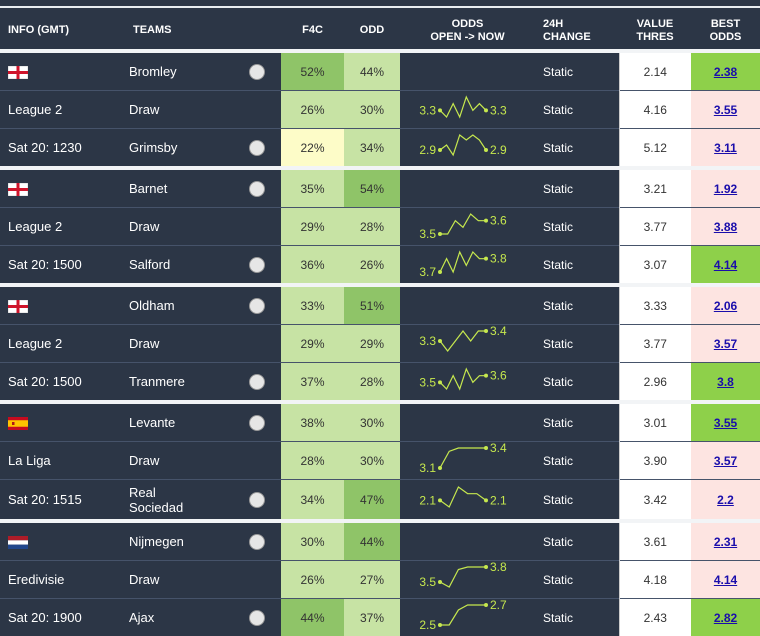 The height and width of the screenshot is (636, 760). I want to click on best-odds-cell: 3.57, so click(725, 344).